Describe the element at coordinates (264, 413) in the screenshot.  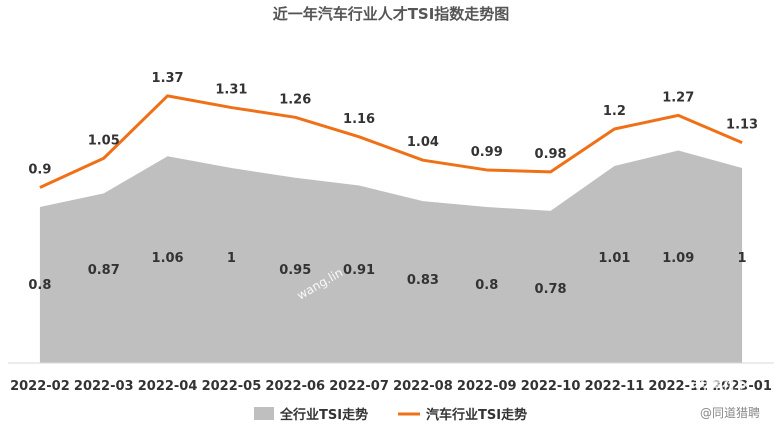
I see `legend-swatch-all-industry` at that location.